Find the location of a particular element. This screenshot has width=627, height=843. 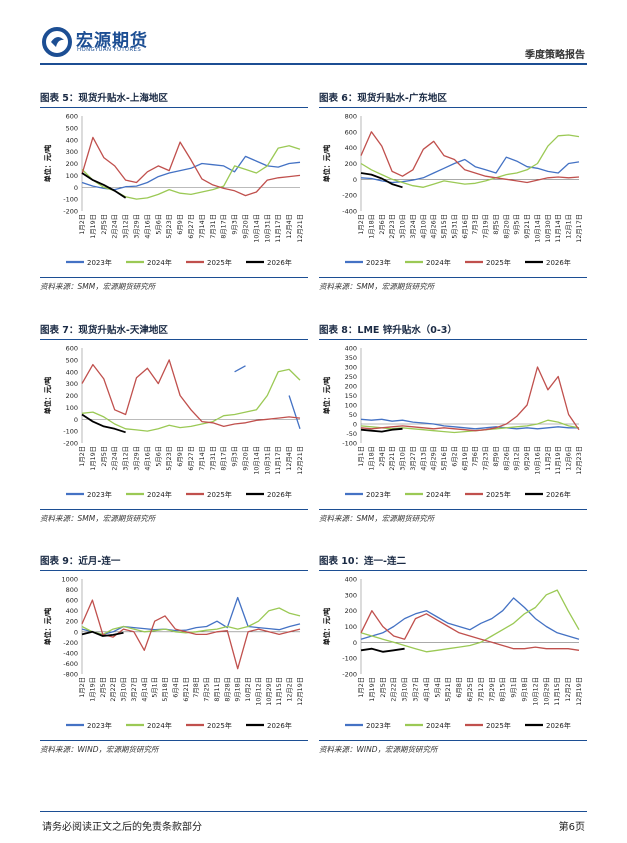

x-tick-label: 7月14日 is located at coordinates (202, 226).